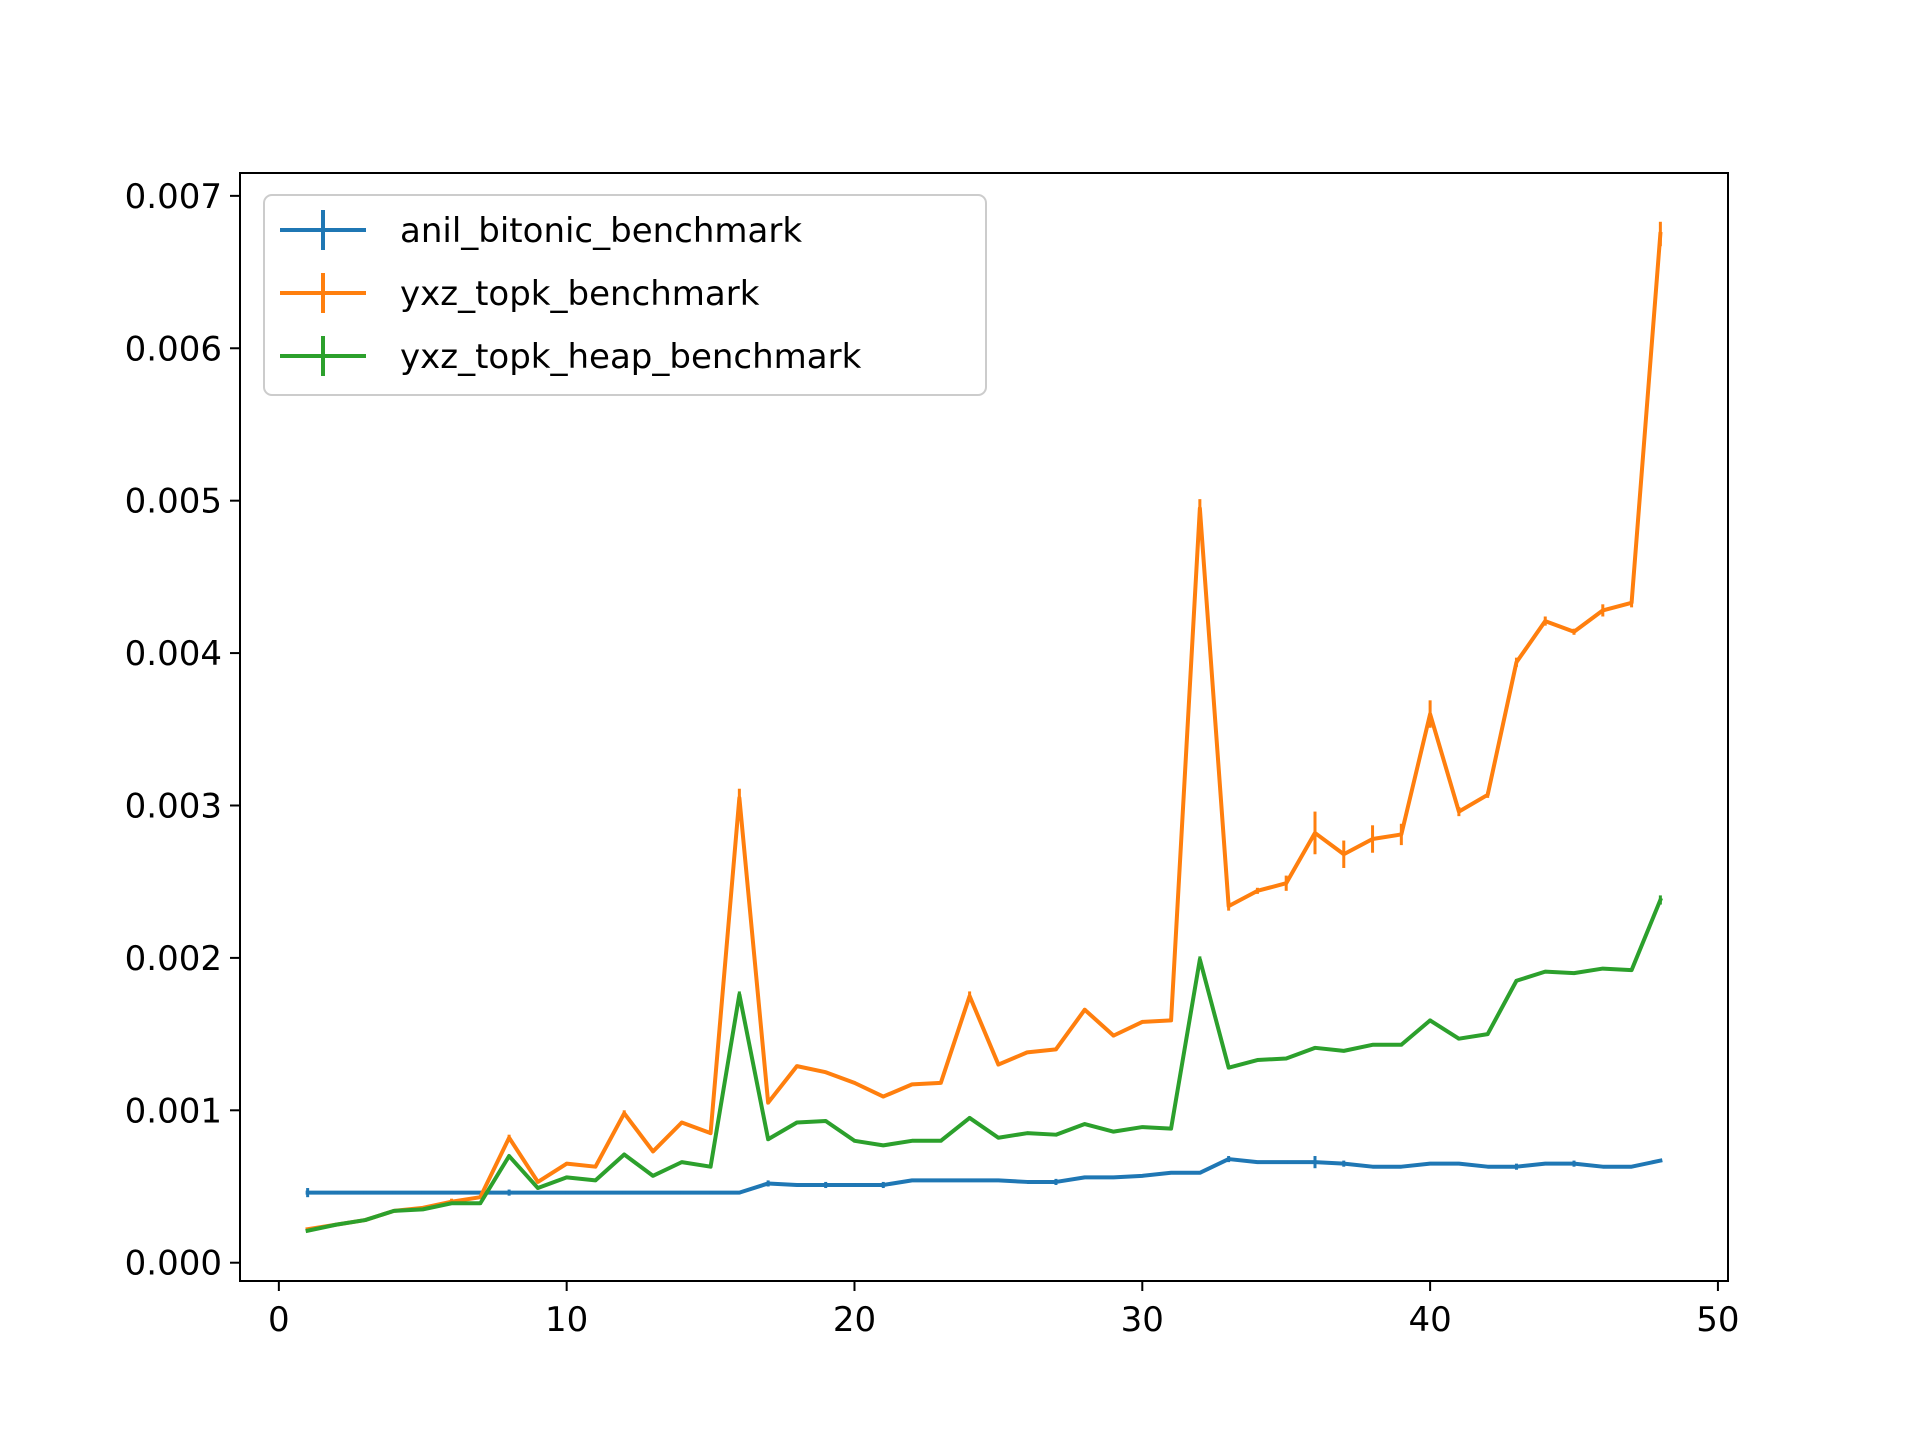  I want to click on legend-box, so click(625, 295).